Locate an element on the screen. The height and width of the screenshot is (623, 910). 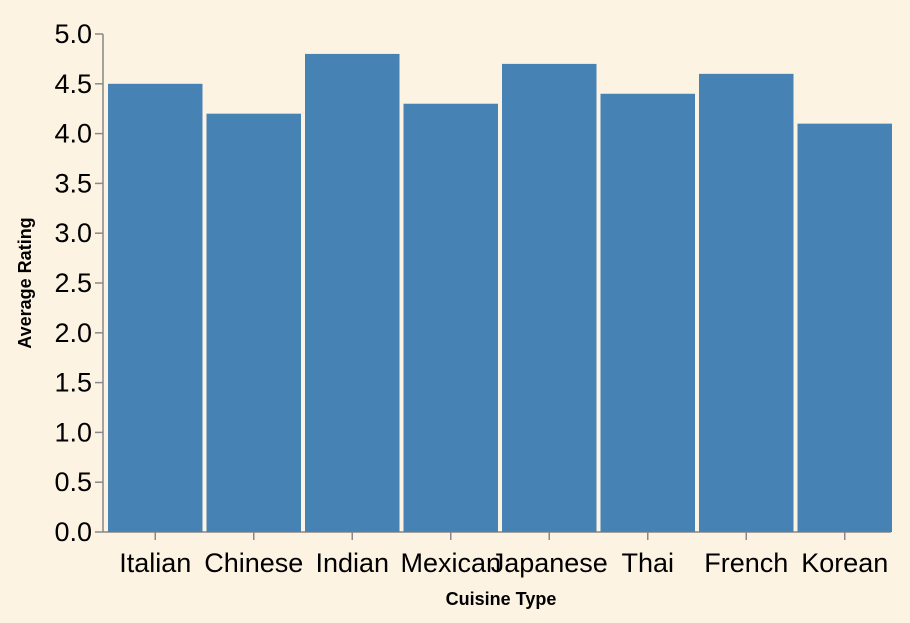
x-axis is located at coordinates (497, 535).